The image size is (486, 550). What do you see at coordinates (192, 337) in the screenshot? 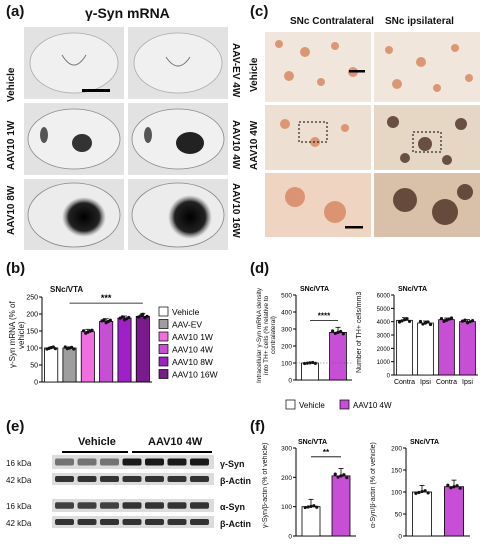
I see `legend-label-2: AAV10 1W` at bounding box center [192, 337].